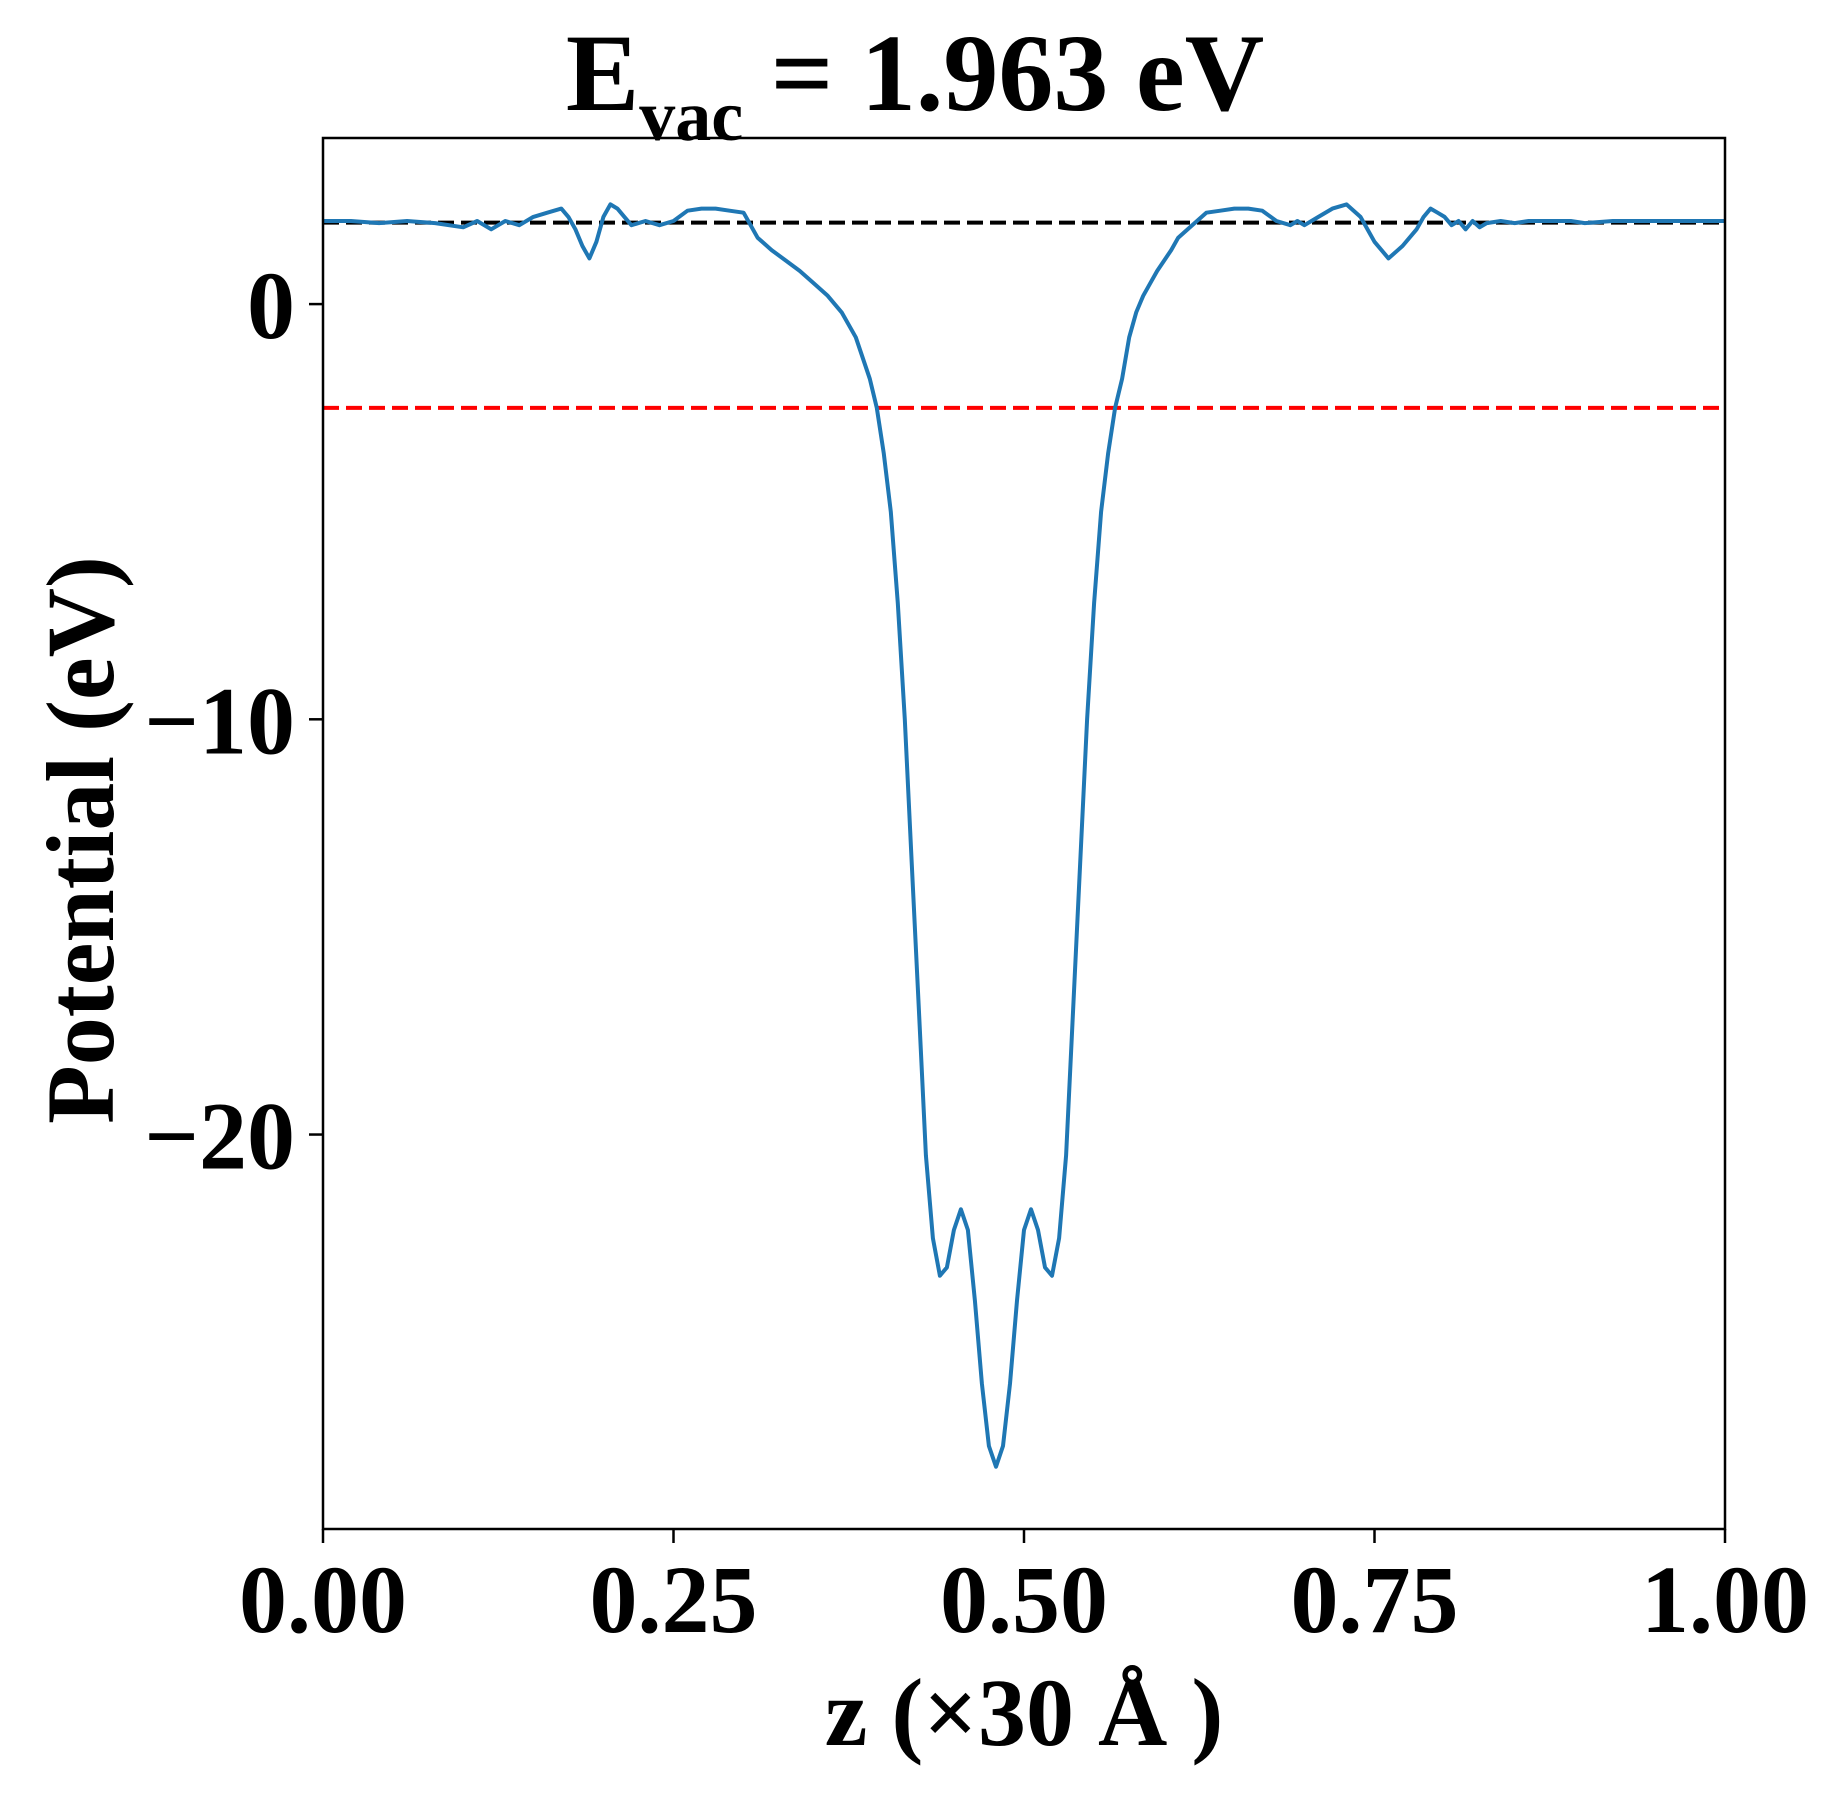  I want to click on reference-lines, so click(1024, 315).